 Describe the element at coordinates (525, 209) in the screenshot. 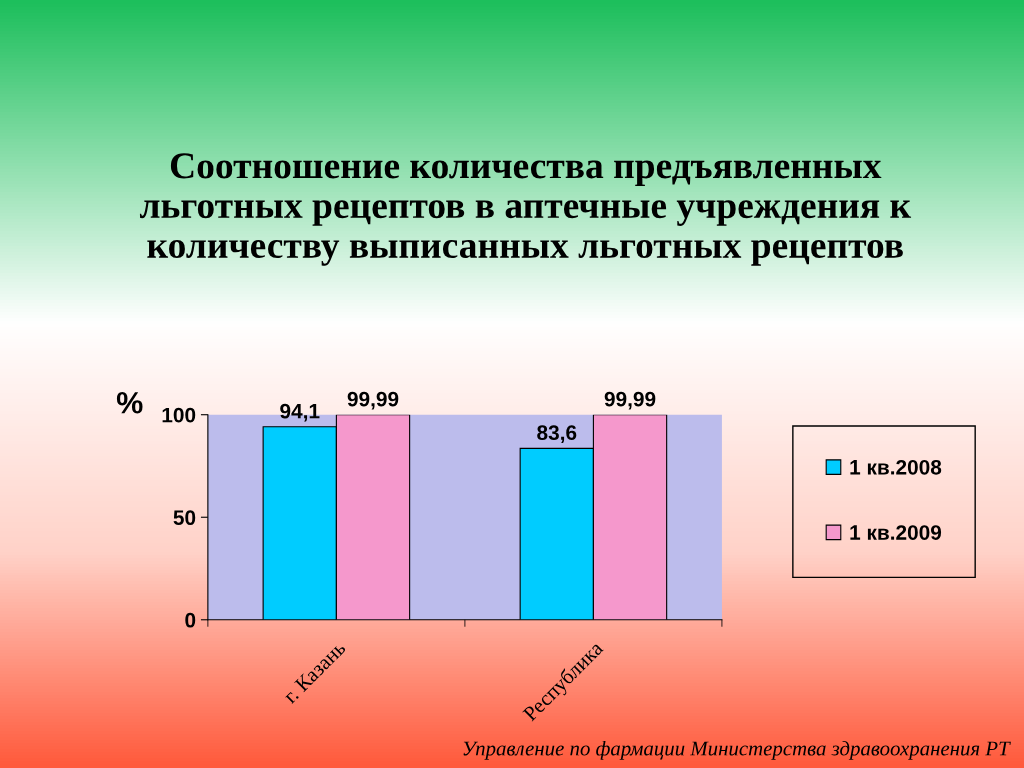

I see `chart-title: Соотношение количества предъявленных льготных рецептов в аптечные учреждения к количеству выписанных льготных рецептов` at that location.